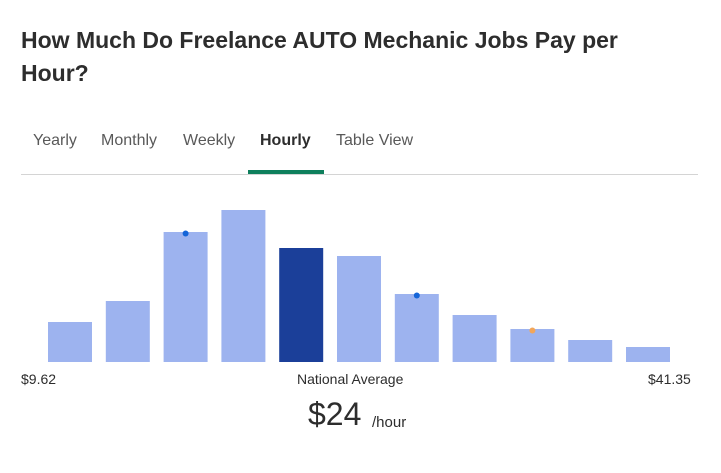 The height and width of the screenshot is (473, 721). What do you see at coordinates (209, 140) in the screenshot?
I see `tab-weekly: Weekly` at bounding box center [209, 140].